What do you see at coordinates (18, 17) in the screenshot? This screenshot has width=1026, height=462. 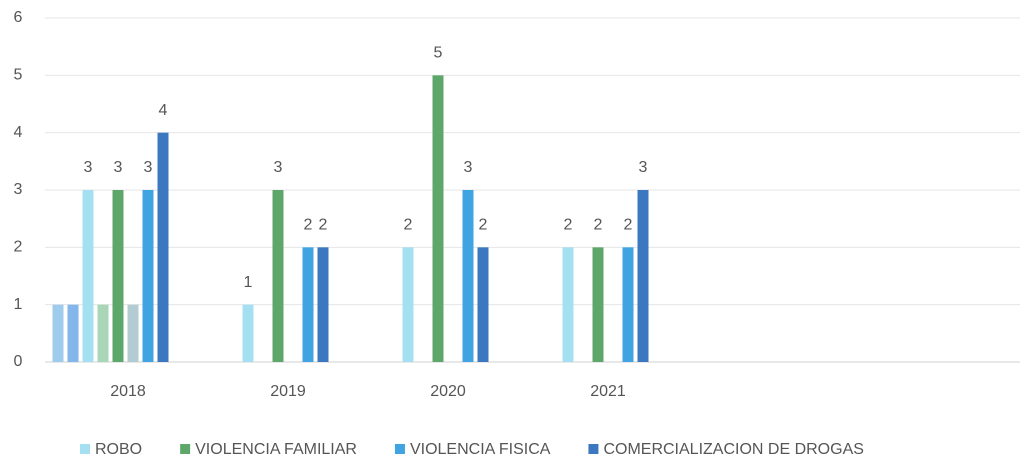 I see `y-tick-label: 6` at bounding box center [18, 17].